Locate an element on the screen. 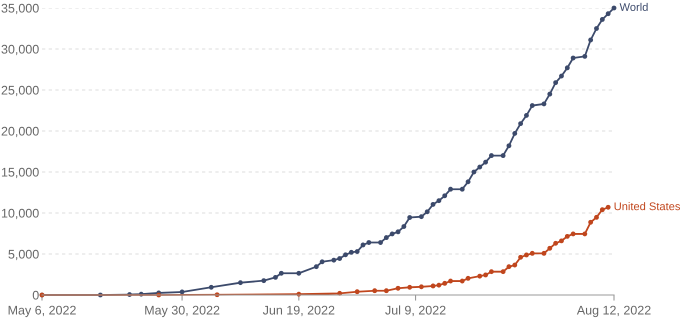  x-tick-label: Aug 12, 2022 is located at coordinates (613, 312).